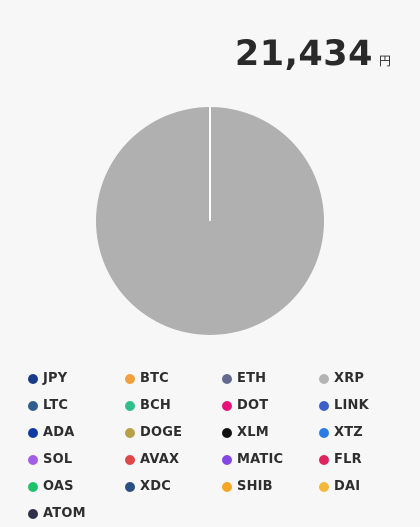 This screenshot has width=420, height=527. Describe the element at coordinates (363, 459) in the screenshot. I see `legend-item-flr: FLR` at that location.